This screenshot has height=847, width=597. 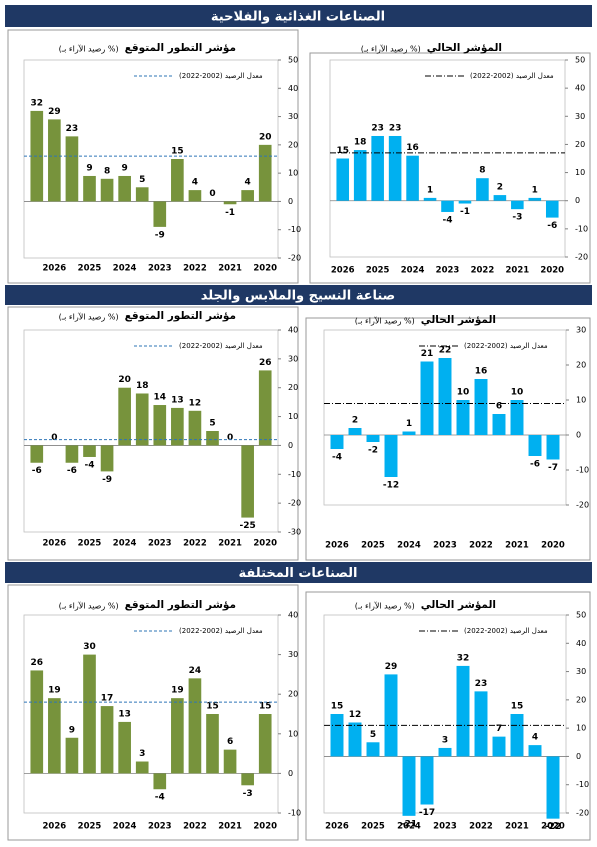 What do you see at coordinates (89, 317) in the screenshot?
I see `chart-subtitle: (رصيد الآراء بـ %)` at bounding box center [89, 317].